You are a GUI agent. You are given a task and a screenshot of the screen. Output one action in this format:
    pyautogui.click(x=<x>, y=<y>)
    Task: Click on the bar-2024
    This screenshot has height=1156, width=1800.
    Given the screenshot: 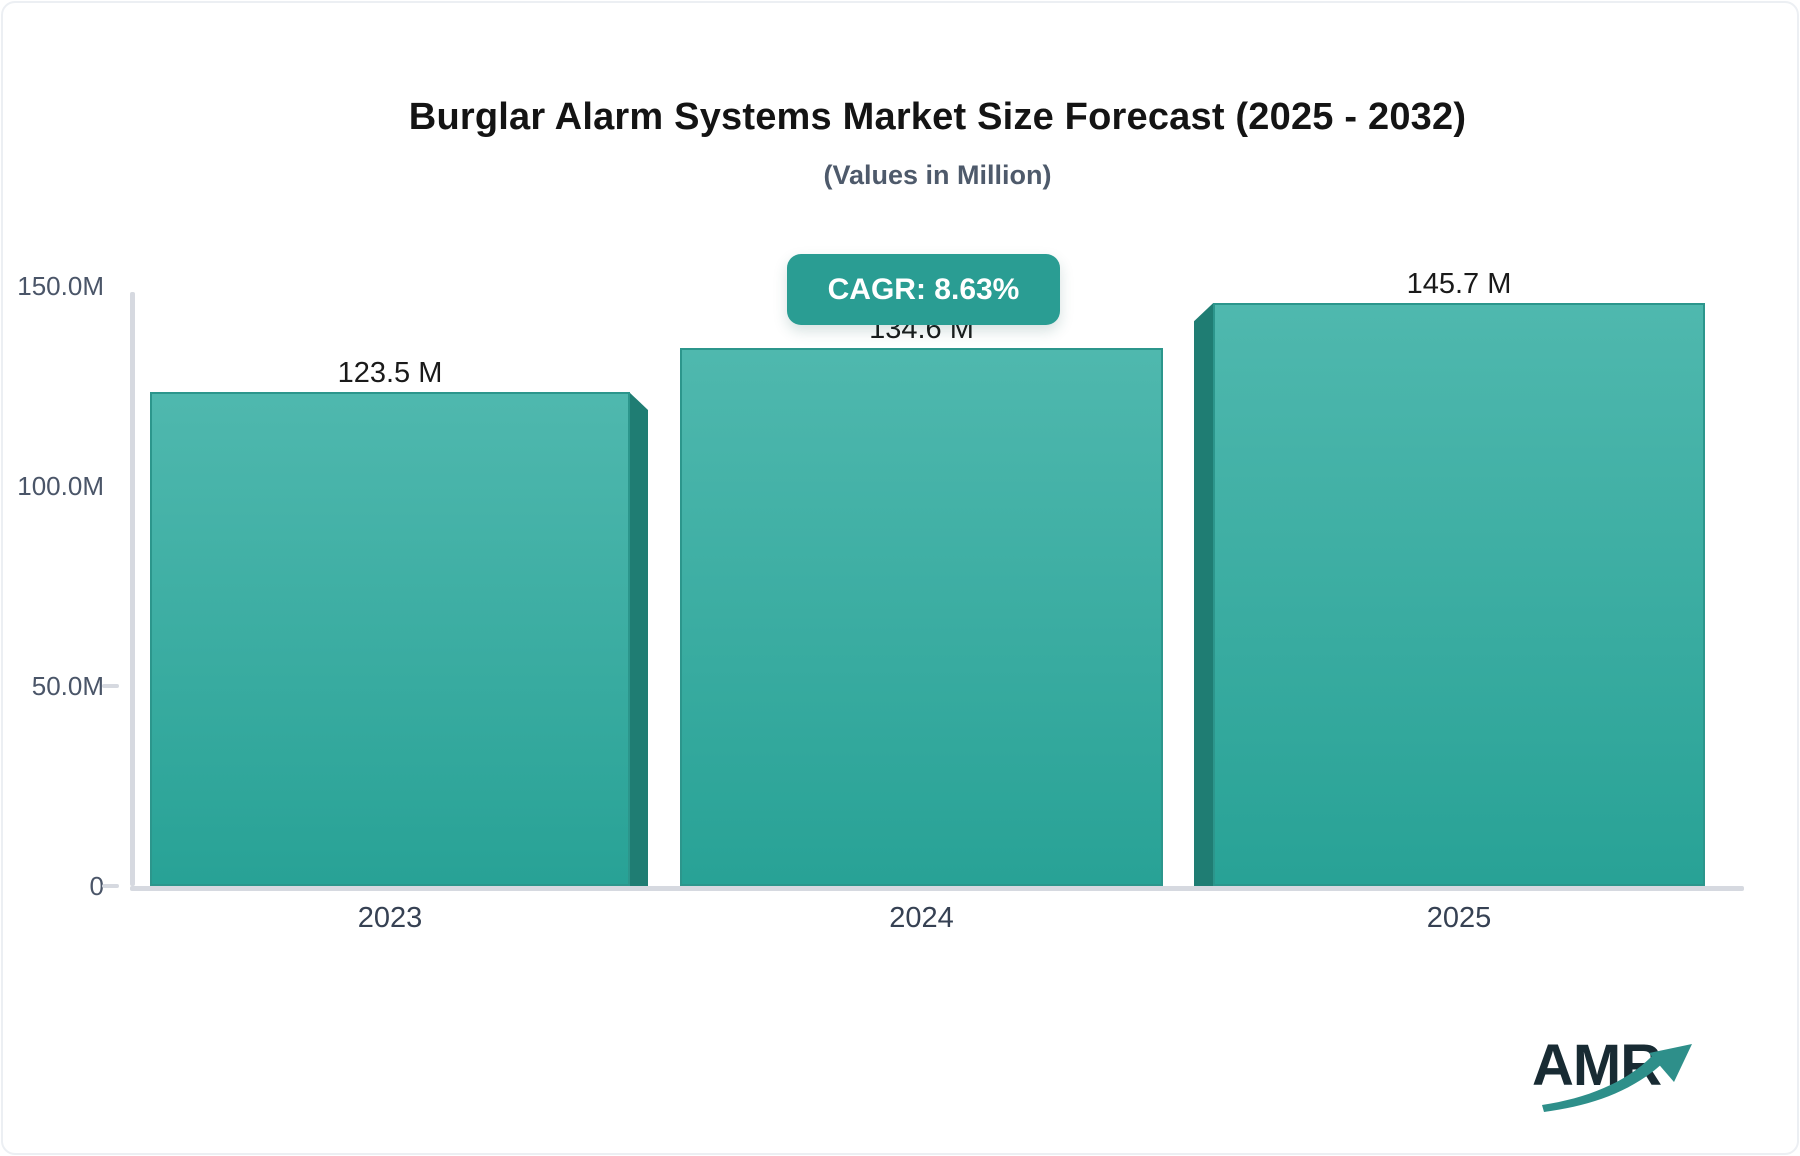 What is the action you would take?
    pyautogui.click(x=921, y=616)
    